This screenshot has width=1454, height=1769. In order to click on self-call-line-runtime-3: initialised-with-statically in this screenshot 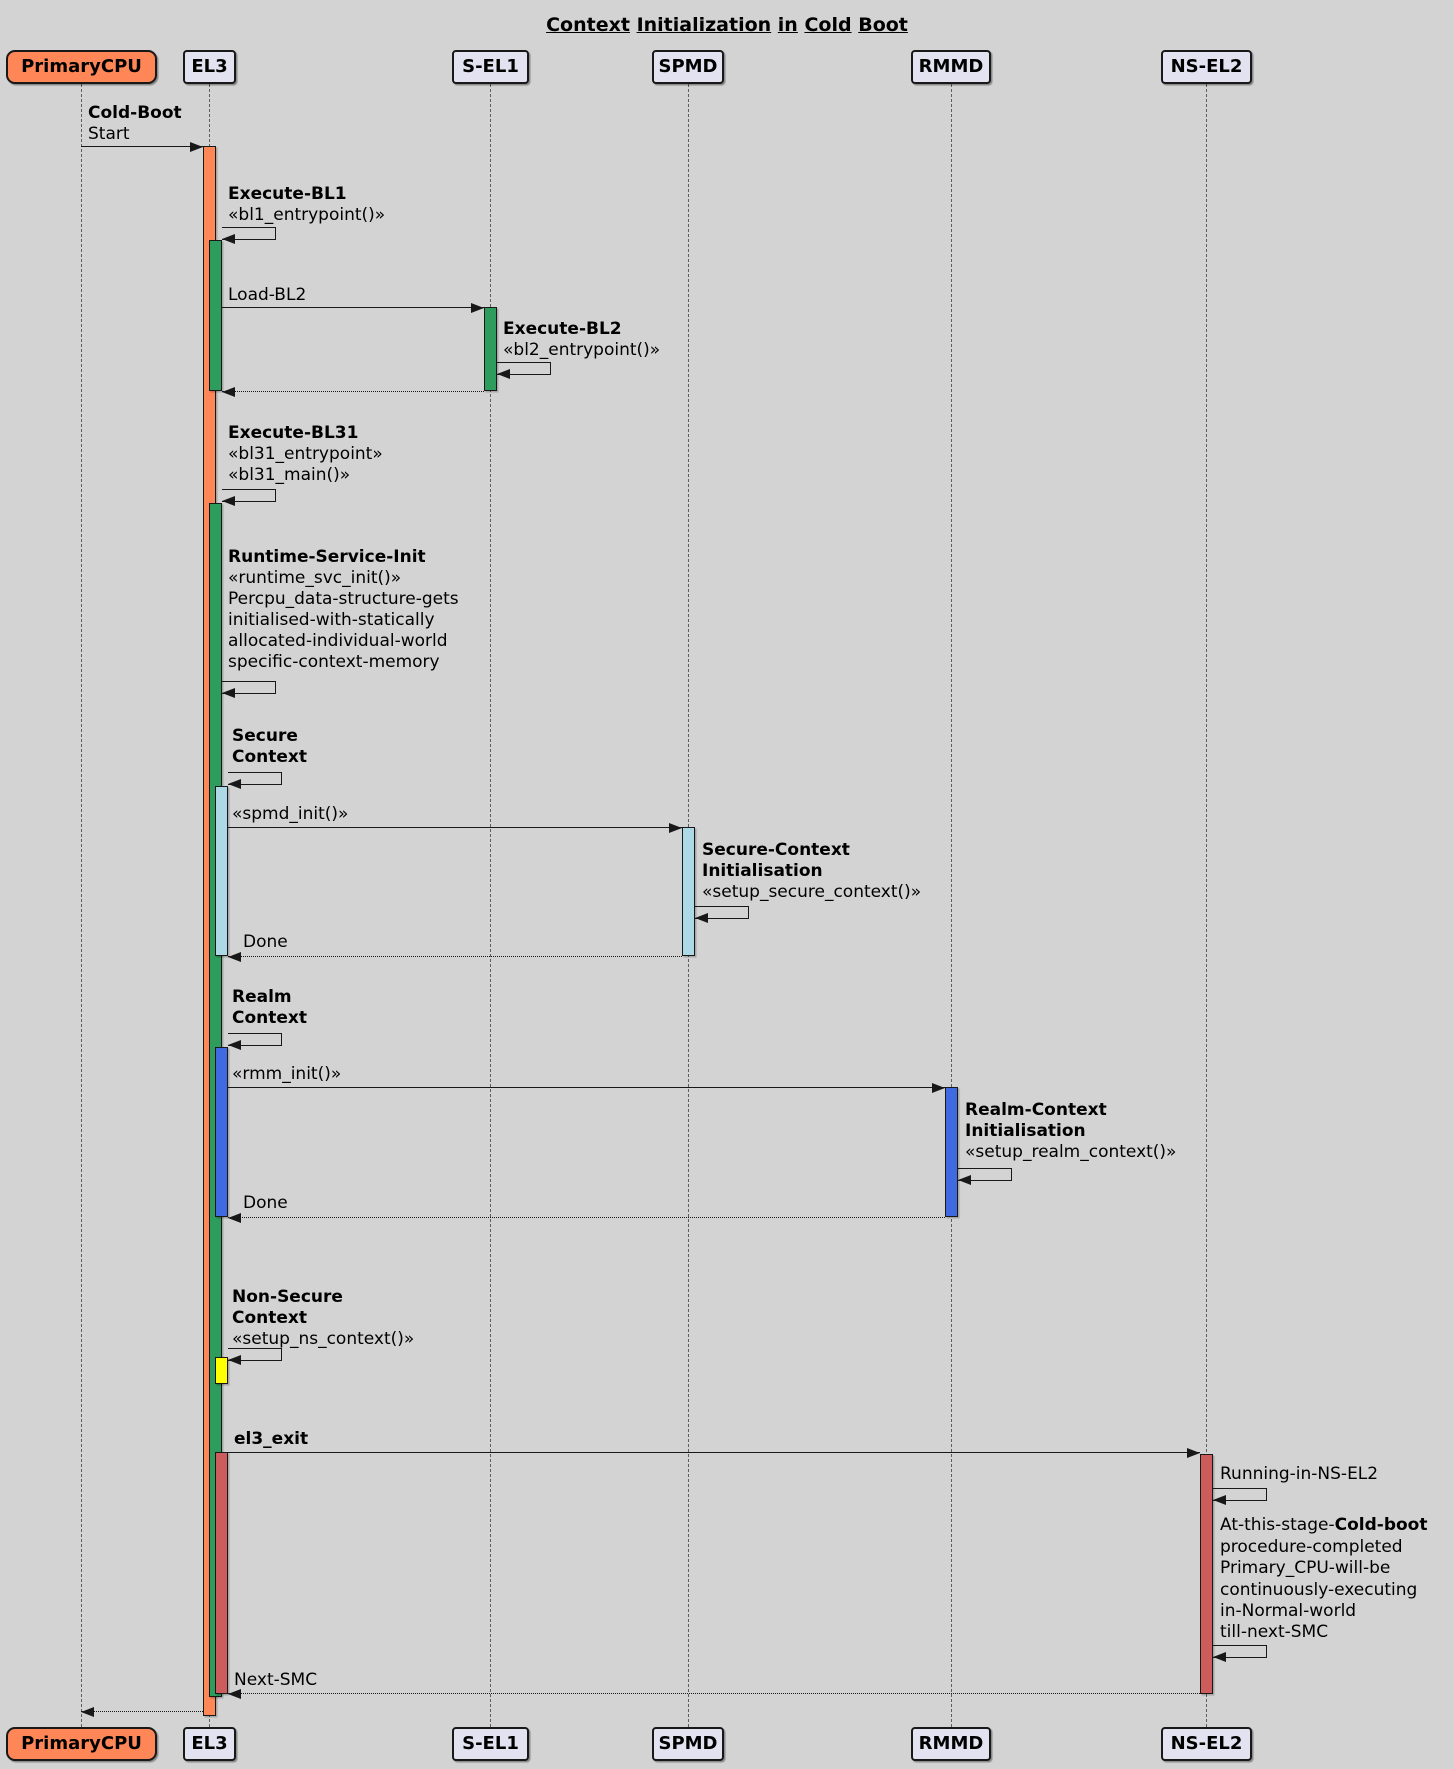, I will do `click(331, 620)`.